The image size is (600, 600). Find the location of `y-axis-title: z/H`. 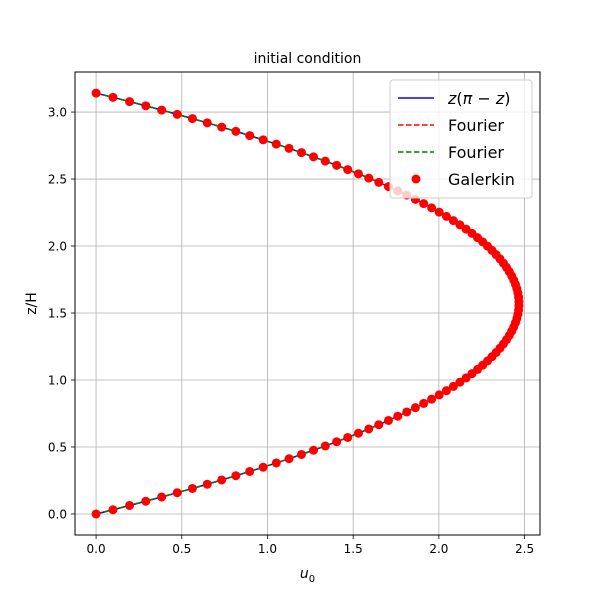

y-axis-title: z/H is located at coordinates (32, 303).